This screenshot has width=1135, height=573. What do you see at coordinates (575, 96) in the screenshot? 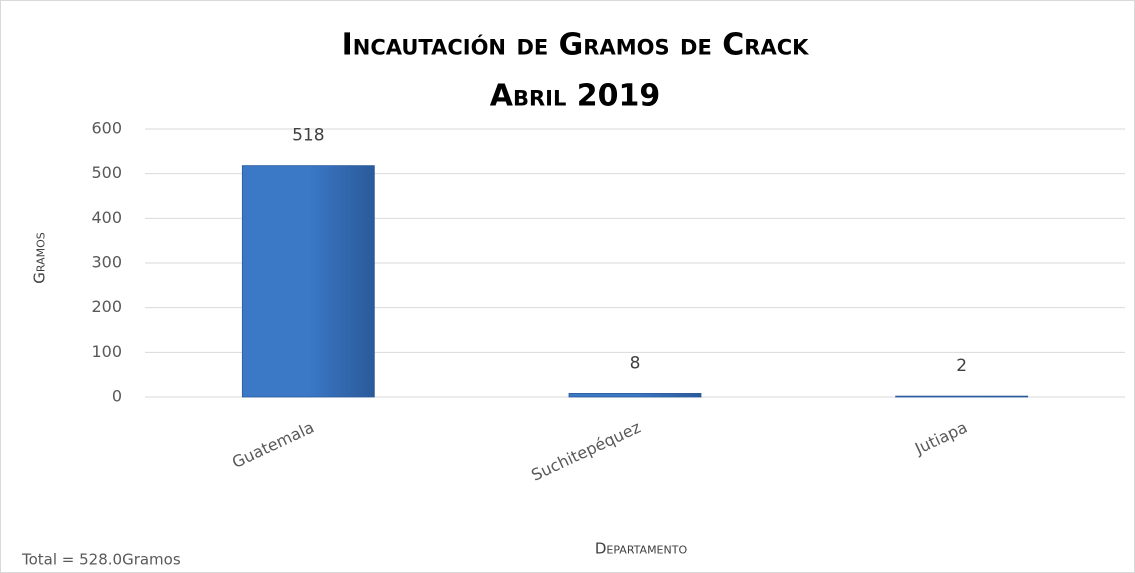
I see `chart-subtitle: Abril 2019` at bounding box center [575, 96].